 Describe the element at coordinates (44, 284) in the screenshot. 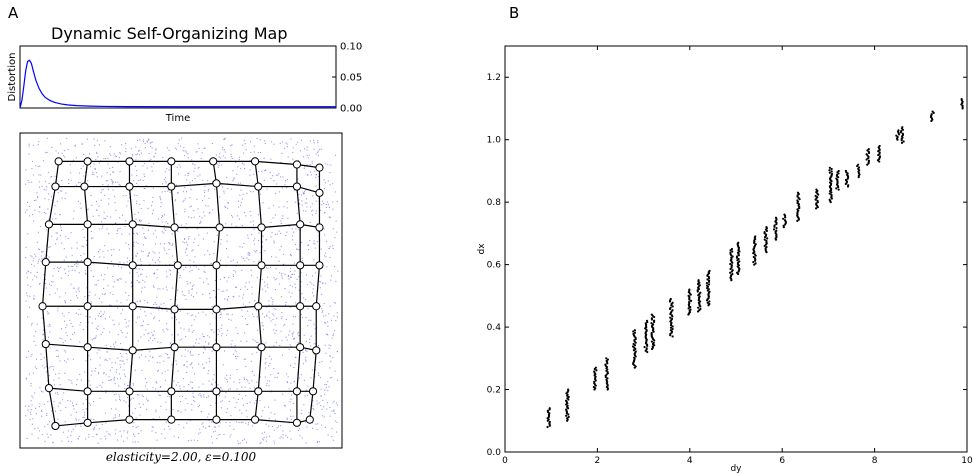

I see `som-edge` at that location.